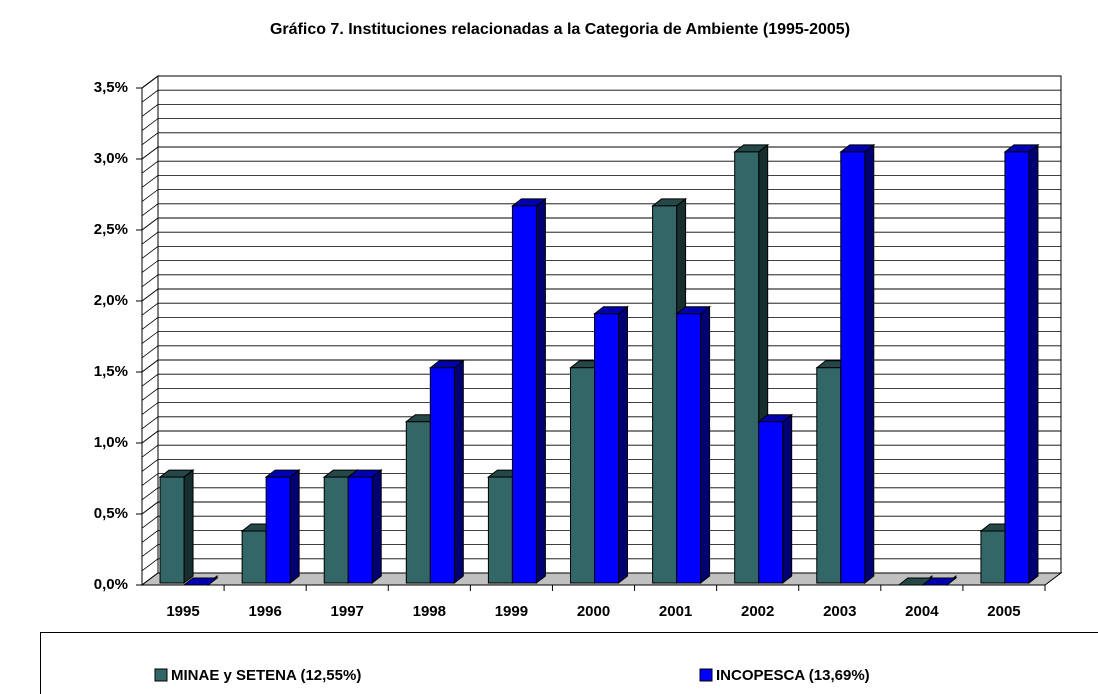 The image size is (1098, 694). I want to click on x-tick-label: 2004, so click(922, 611).